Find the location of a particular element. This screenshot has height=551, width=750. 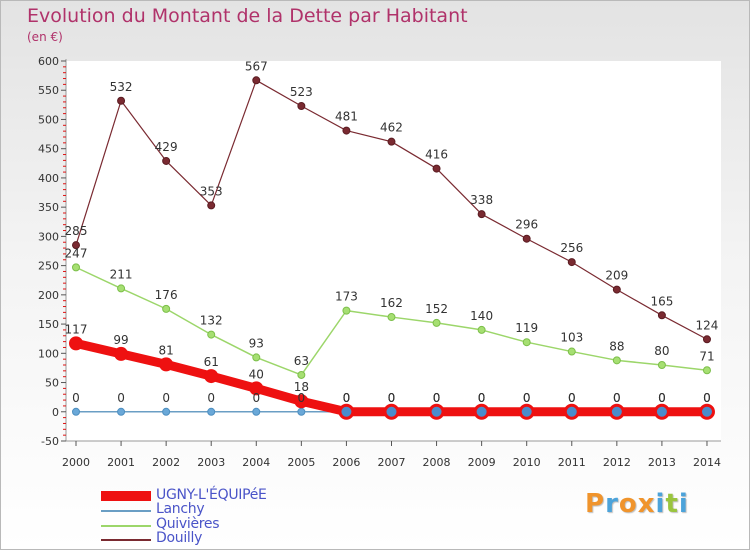

data-label: 140 is located at coordinates (481, 316).